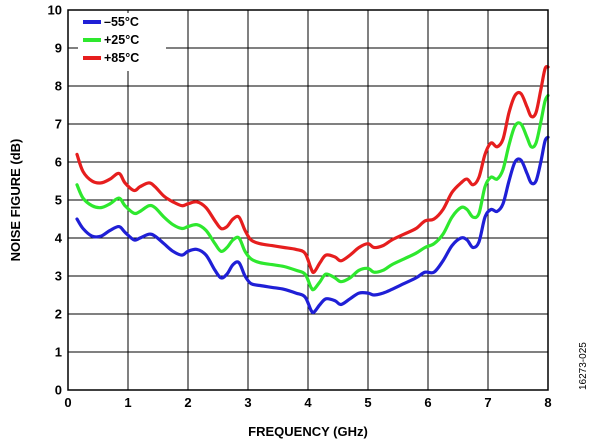 This screenshot has height=444, width=593. What do you see at coordinates (58, 352) in the screenshot?
I see `y-tick-label: 1` at bounding box center [58, 352].